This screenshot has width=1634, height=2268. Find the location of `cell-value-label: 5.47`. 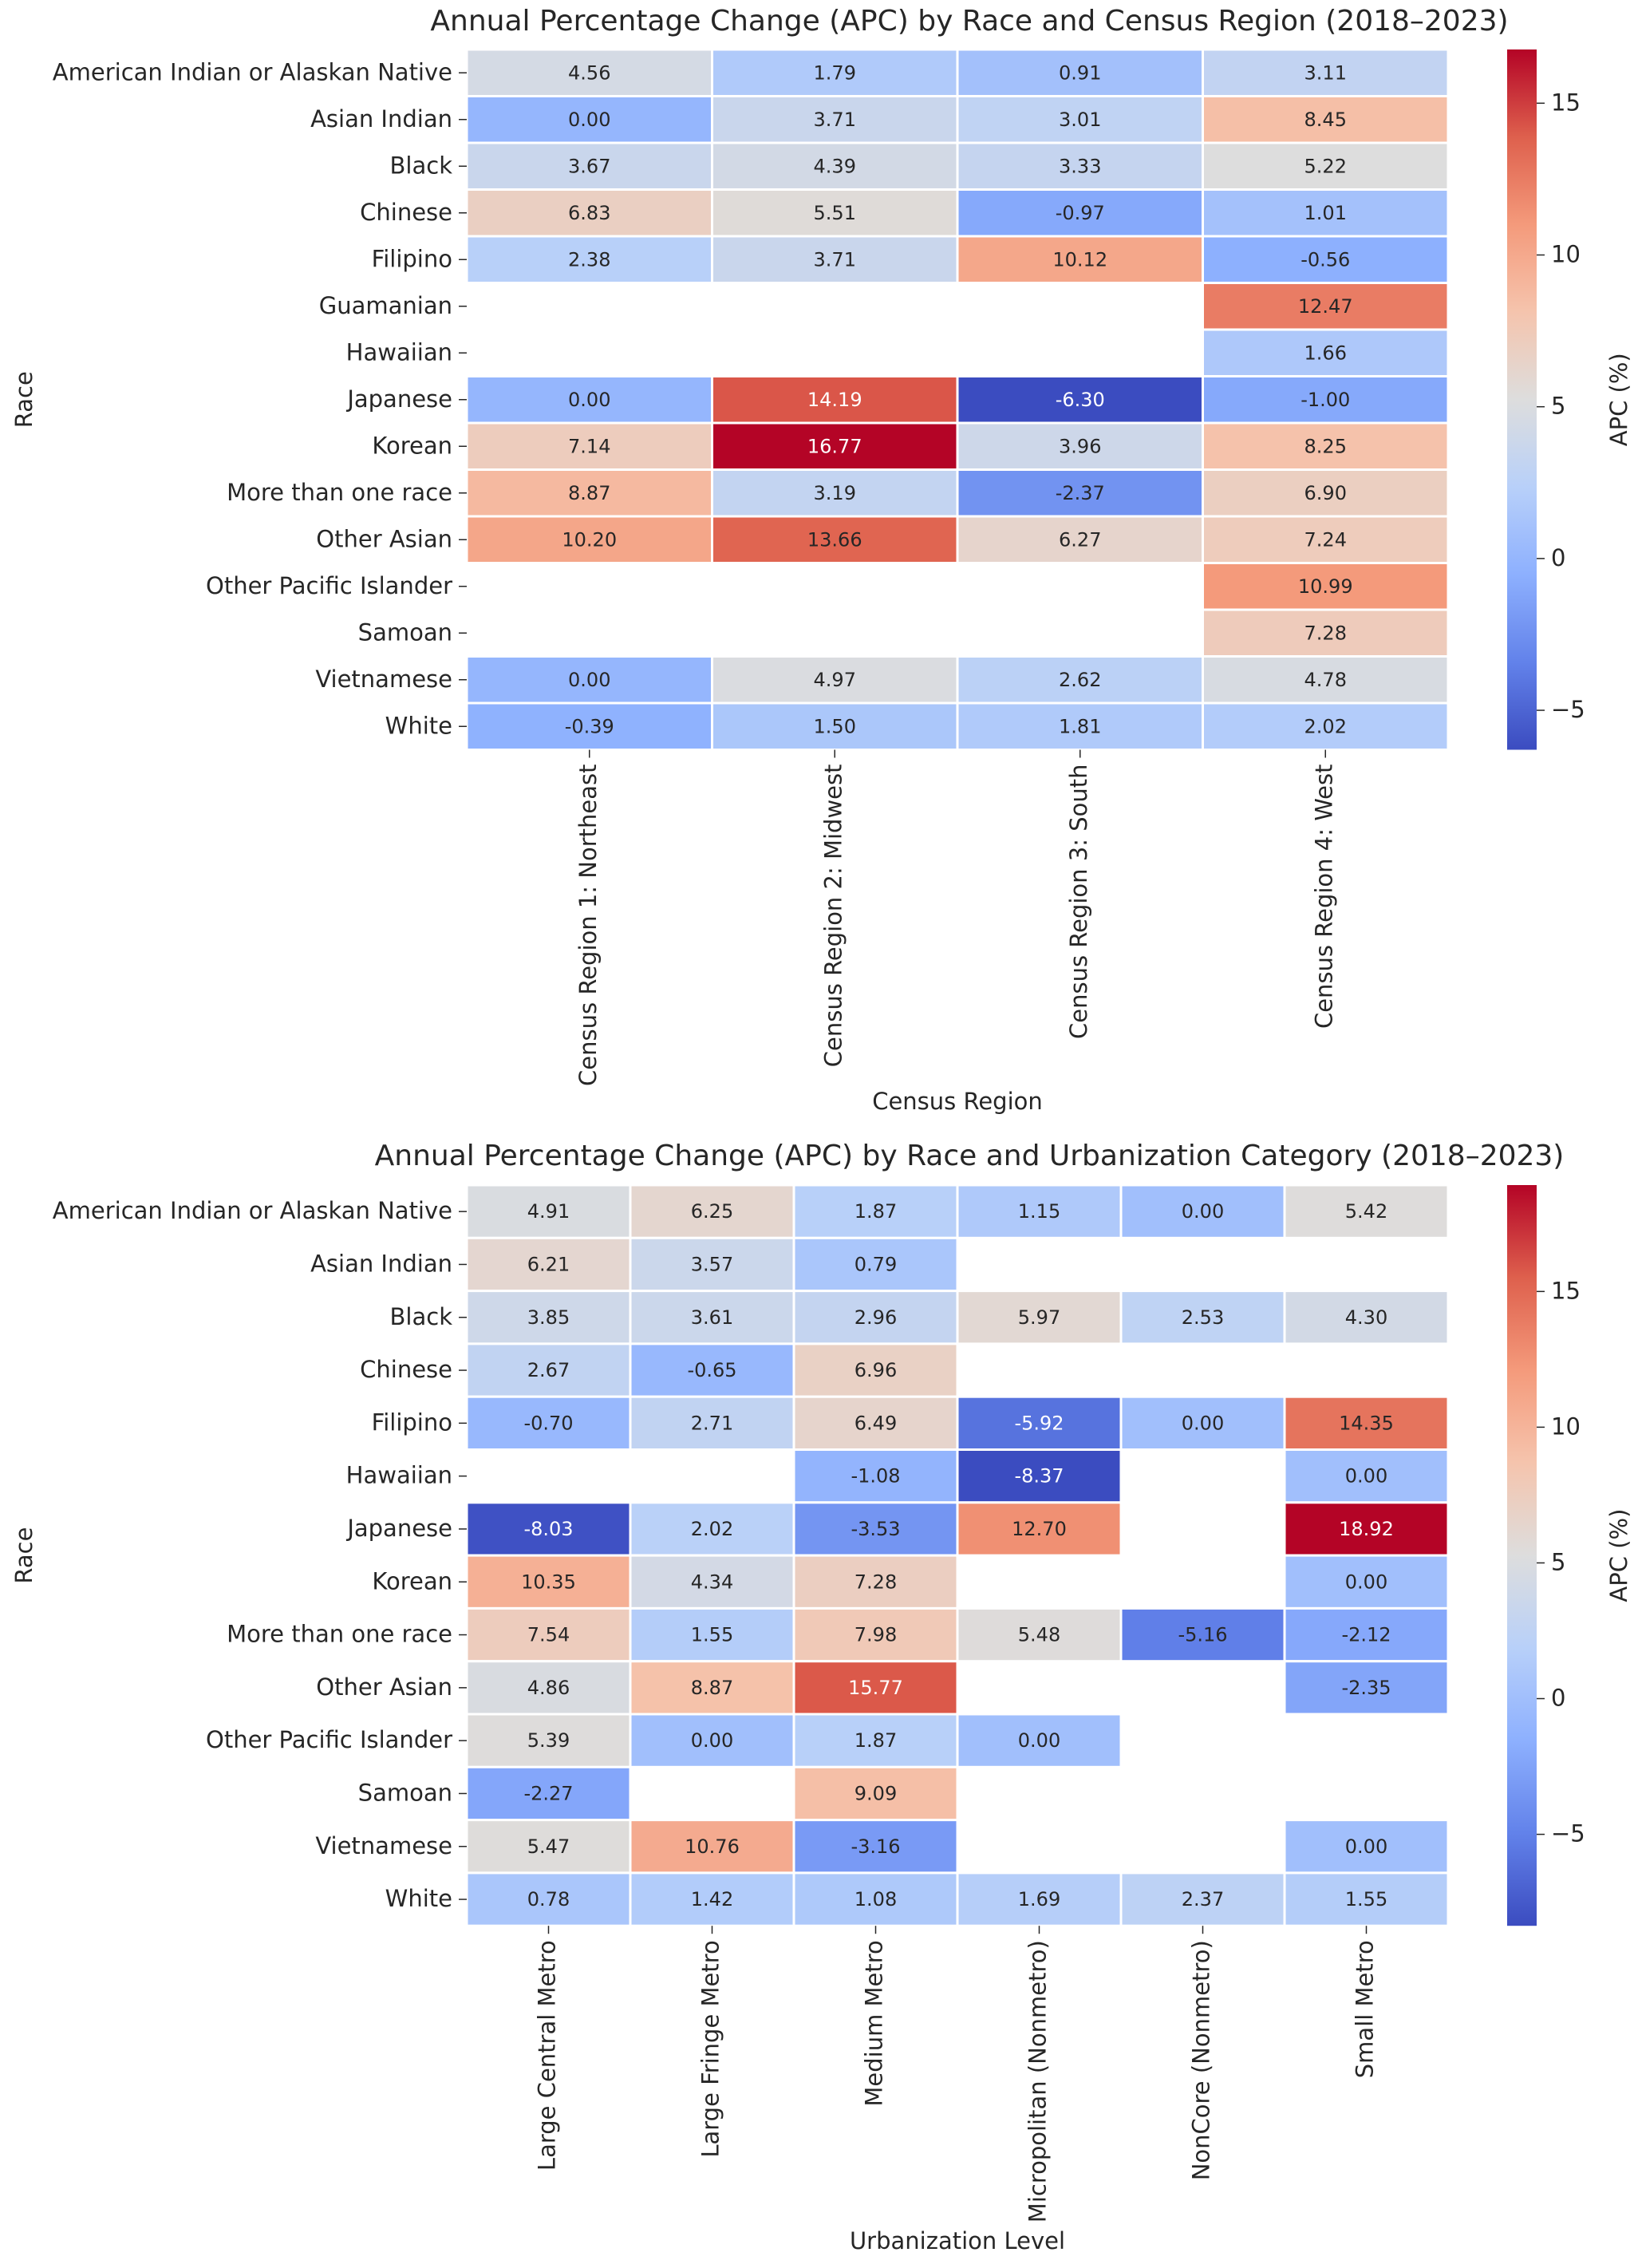

cell-value-label: 5.47 is located at coordinates (548, 1846).